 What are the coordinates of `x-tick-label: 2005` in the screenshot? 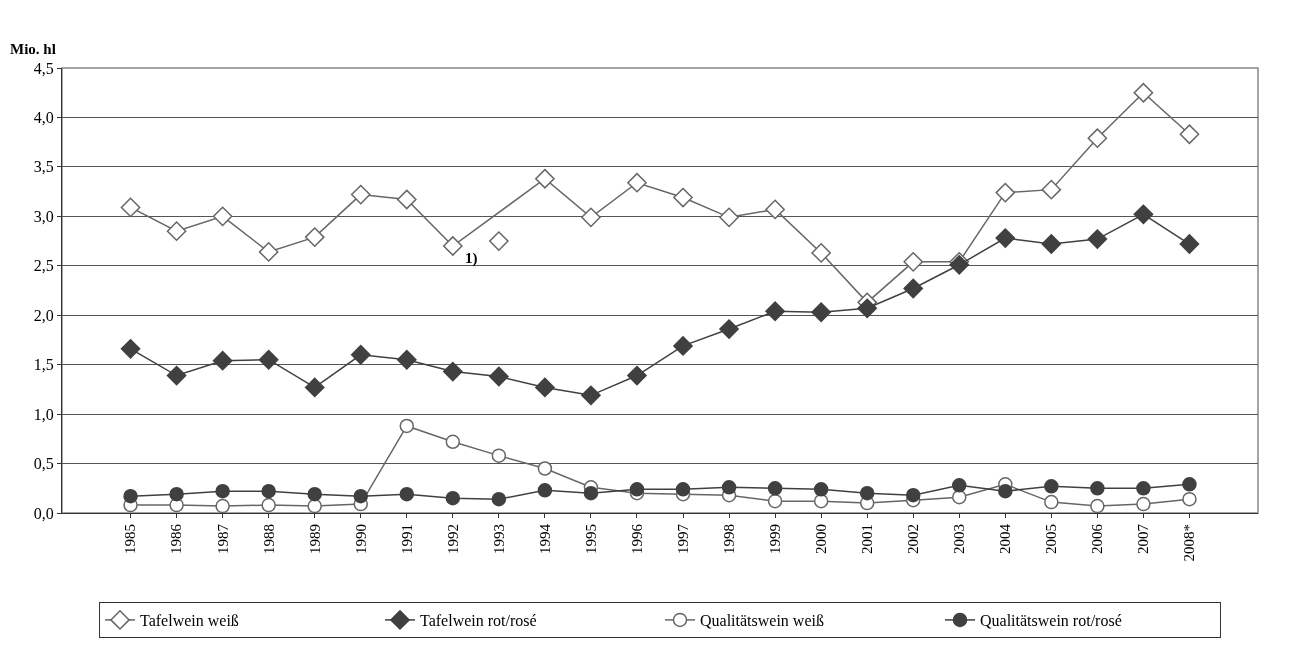 It's located at (1051, 539).